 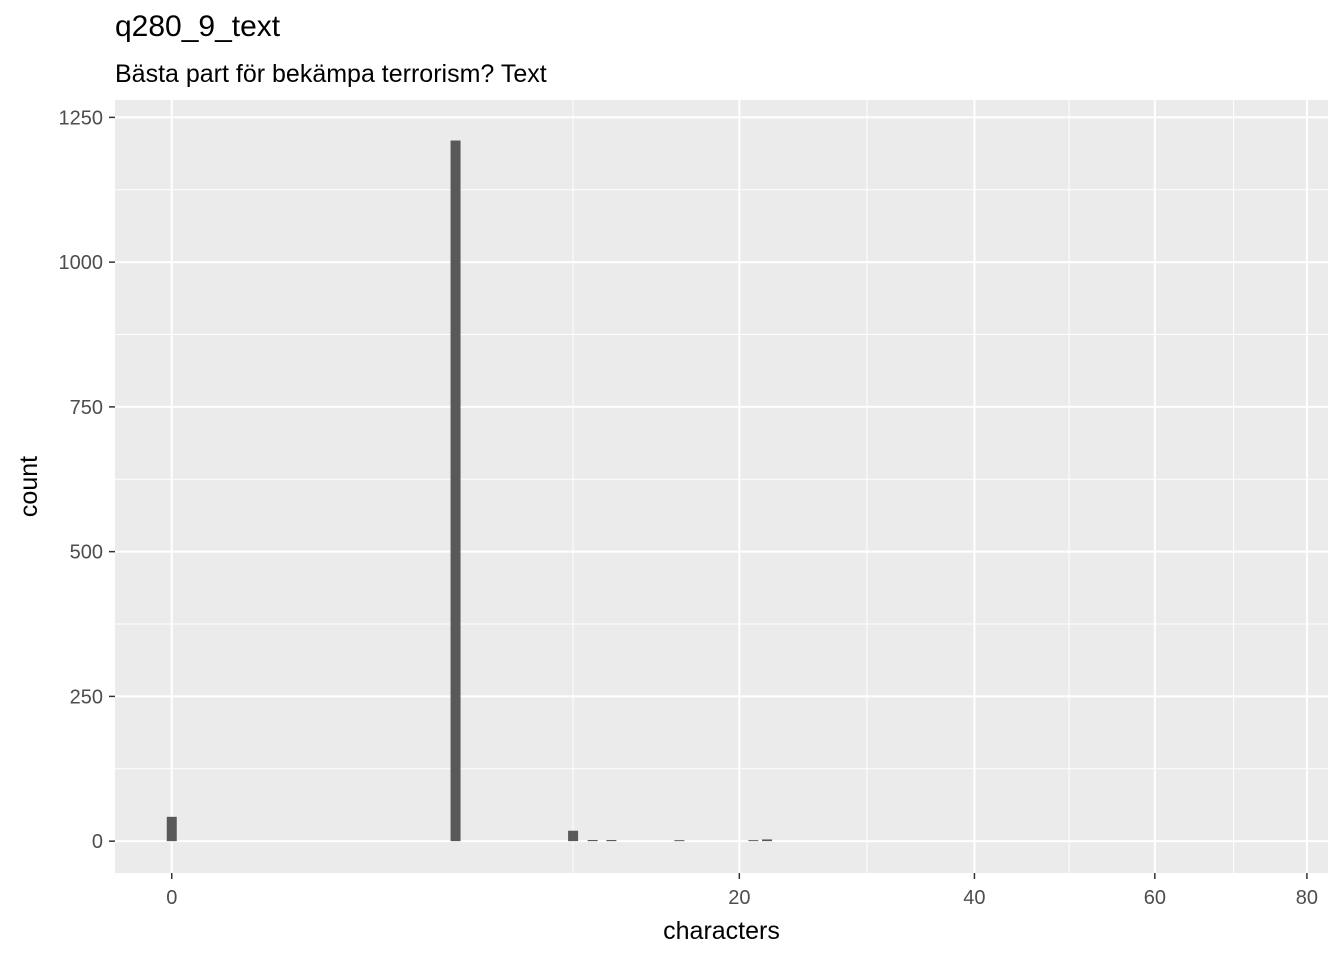 What do you see at coordinates (198, 26) in the screenshot?
I see `chart-title: q280_9_text` at bounding box center [198, 26].